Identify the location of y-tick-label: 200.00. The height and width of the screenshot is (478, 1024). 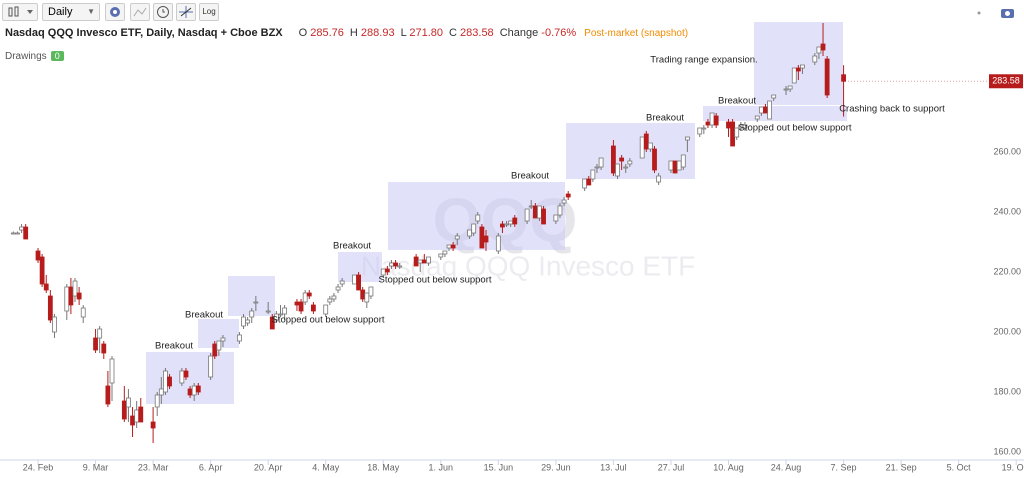
(1007, 331).